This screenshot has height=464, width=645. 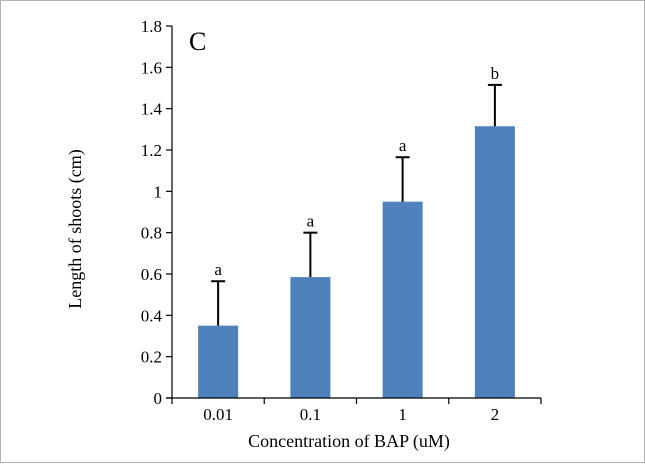 I want to click on x-tick-label-0.01: 0.01, so click(x=218, y=414).